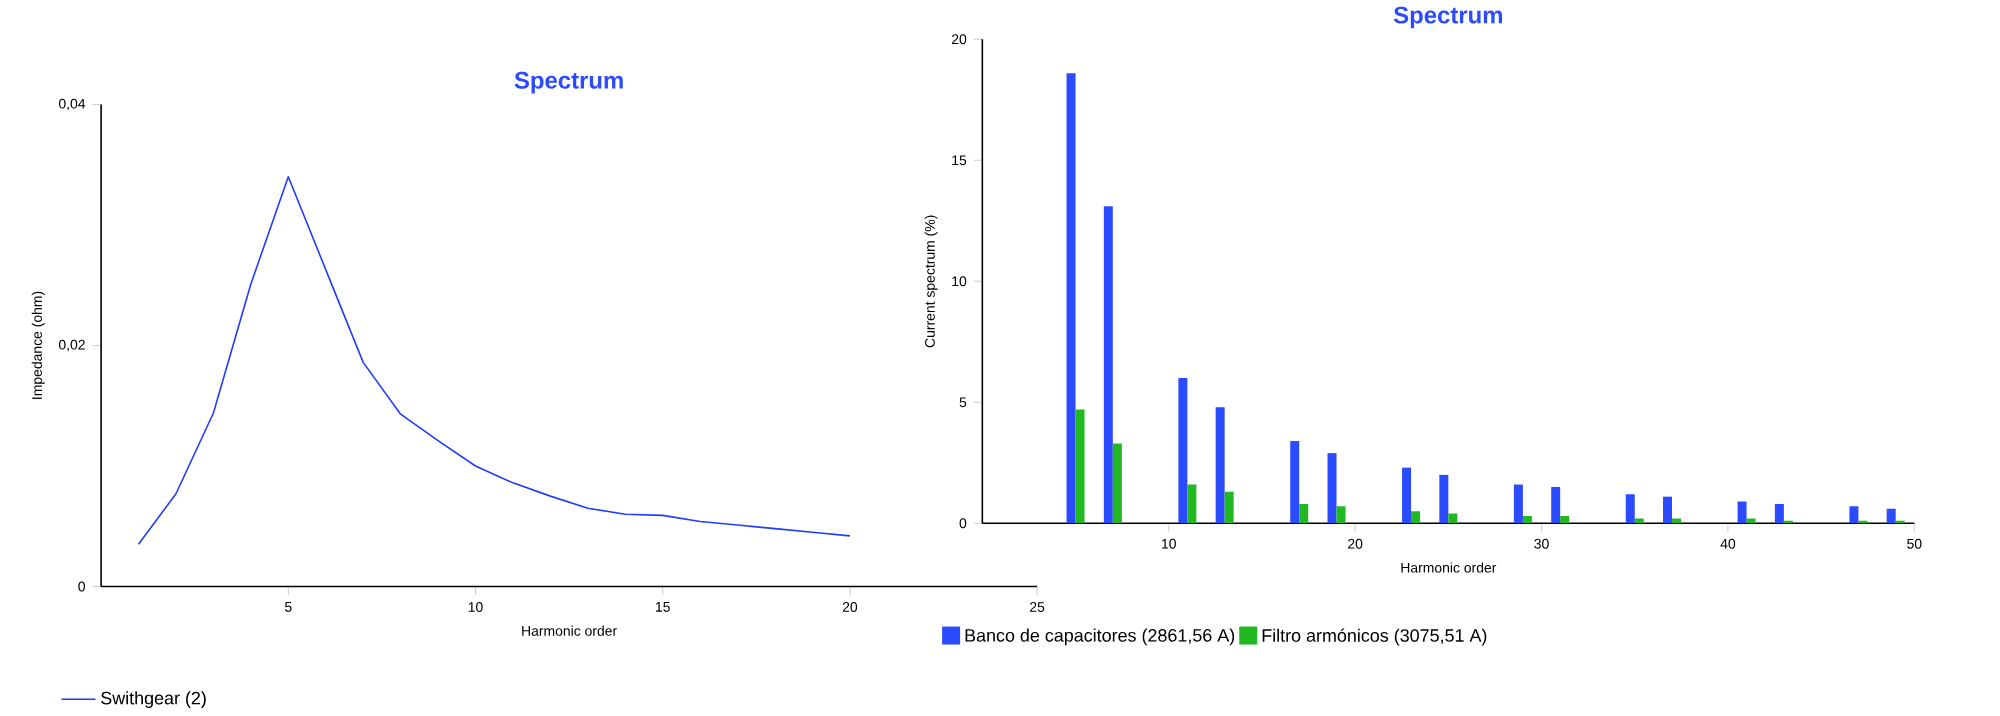 The image size is (2000, 716). What do you see at coordinates (153, 700) in the screenshot?
I see `legend-label: Swithgear (2)` at bounding box center [153, 700].